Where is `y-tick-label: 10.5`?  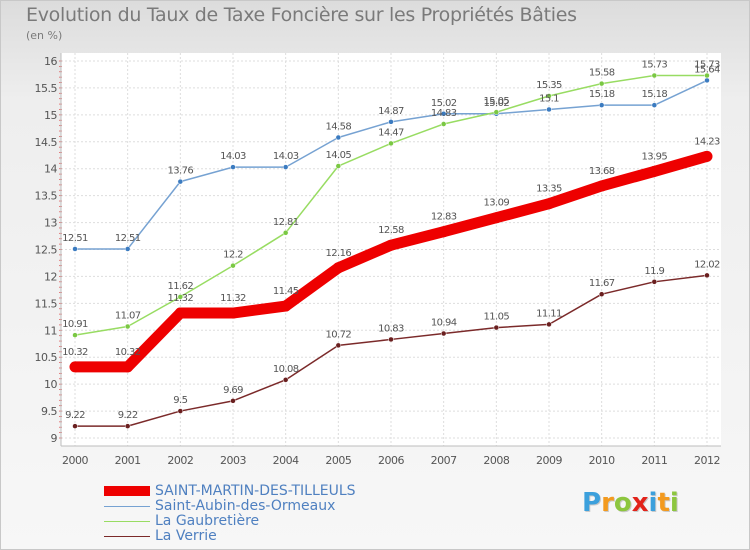 y-tick-label: 10.5 is located at coordinates (46, 357).